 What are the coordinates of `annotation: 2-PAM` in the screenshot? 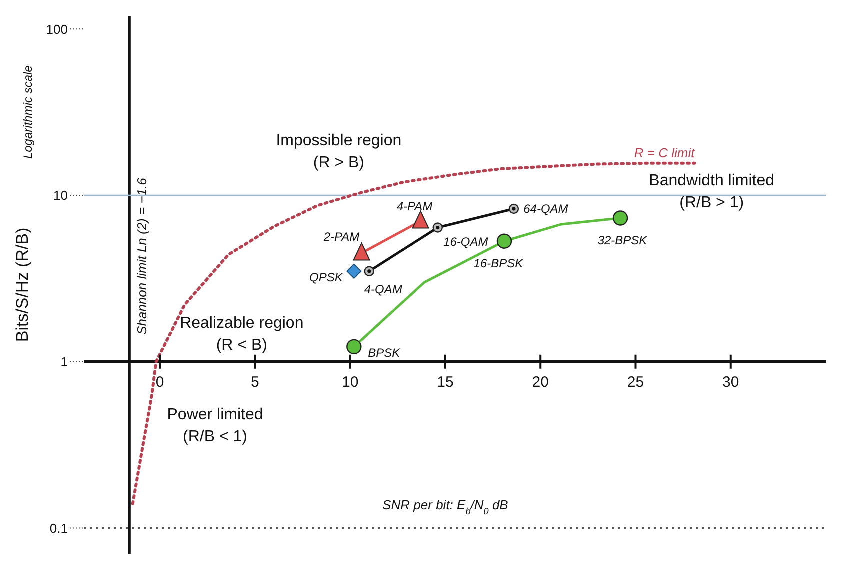 It's located at (341, 237).